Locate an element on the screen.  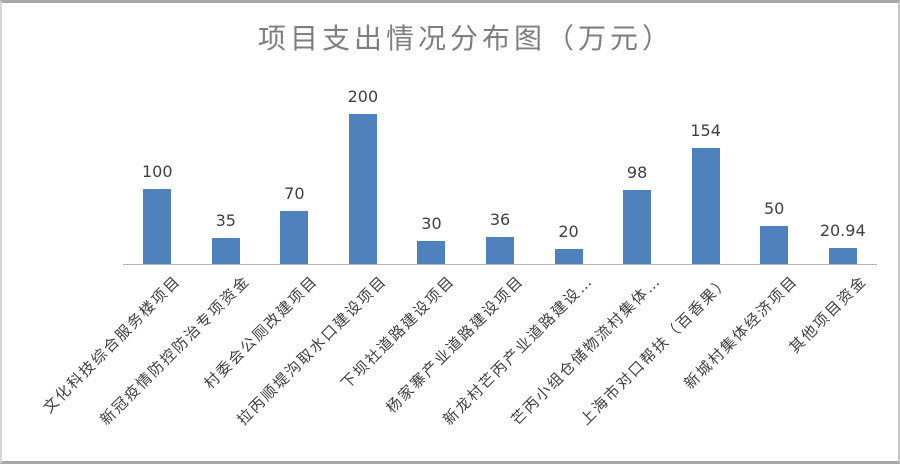
bar-value-label: 70 is located at coordinates (294, 193).